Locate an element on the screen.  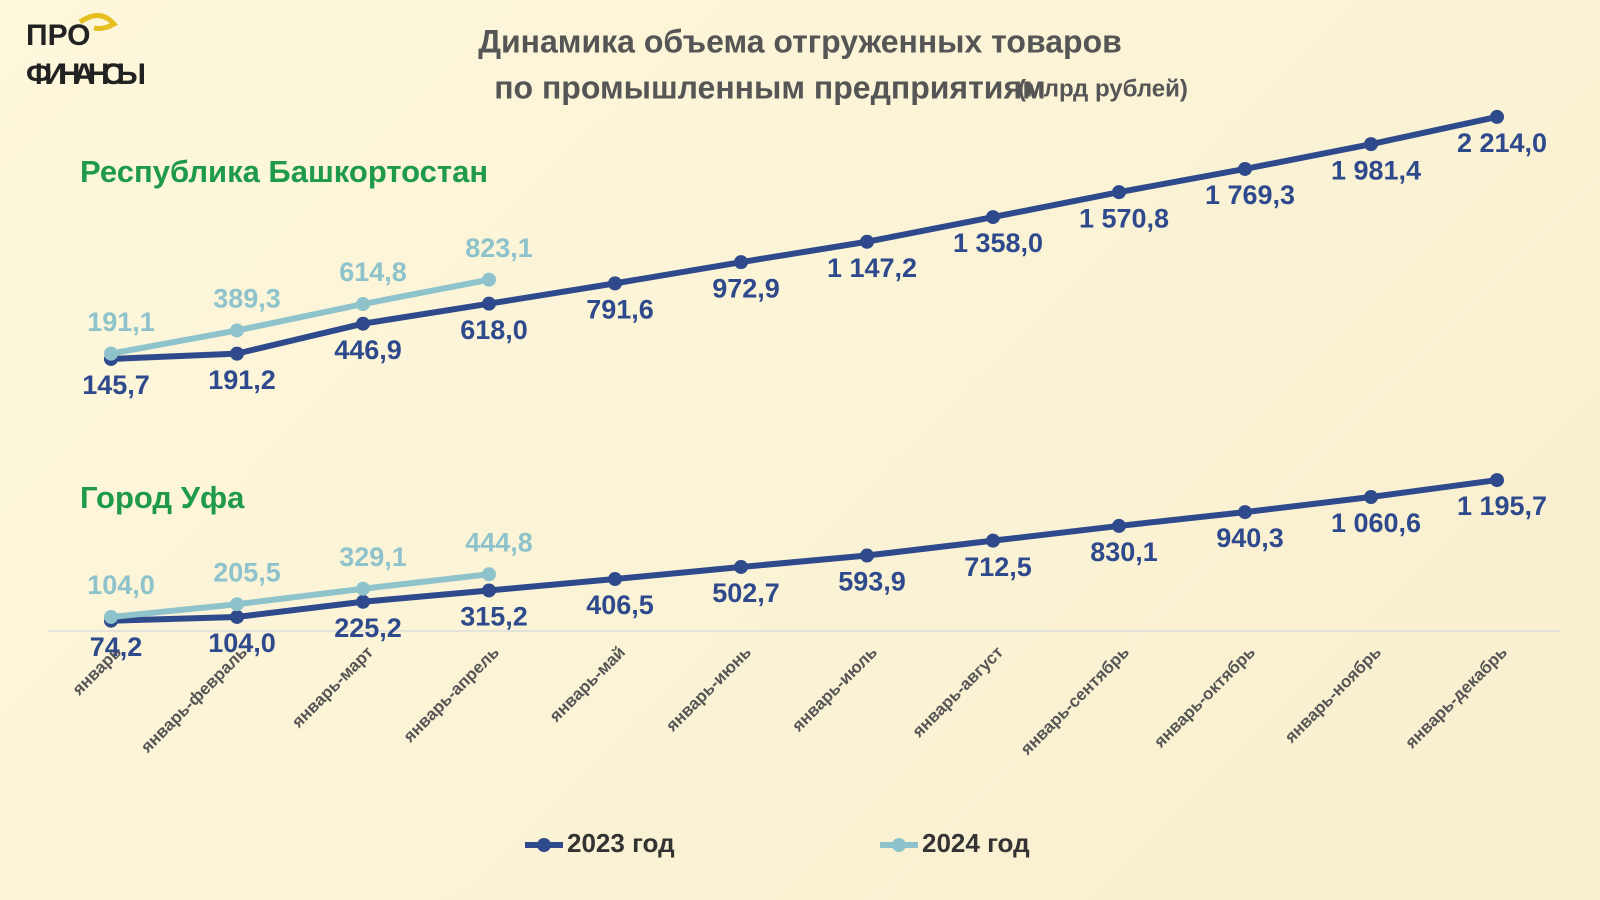
panel-title: Город Уфа is located at coordinates (162, 497).